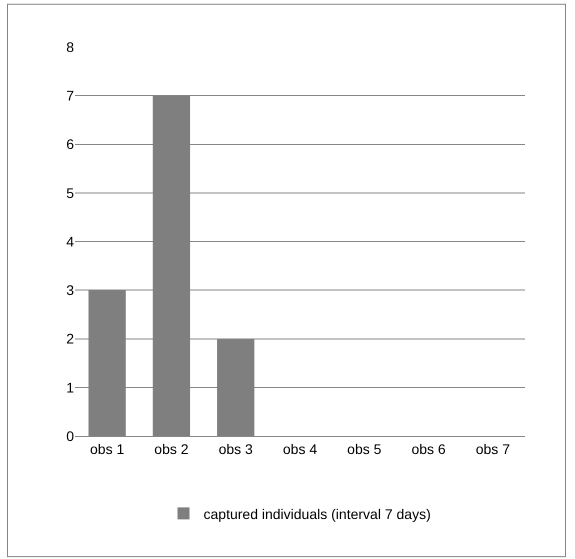 This screenshot has height=559, width=575. Describe the element at coordinates (70, 241) in the screenshot. I see `y-tick-label: 4` at that location.